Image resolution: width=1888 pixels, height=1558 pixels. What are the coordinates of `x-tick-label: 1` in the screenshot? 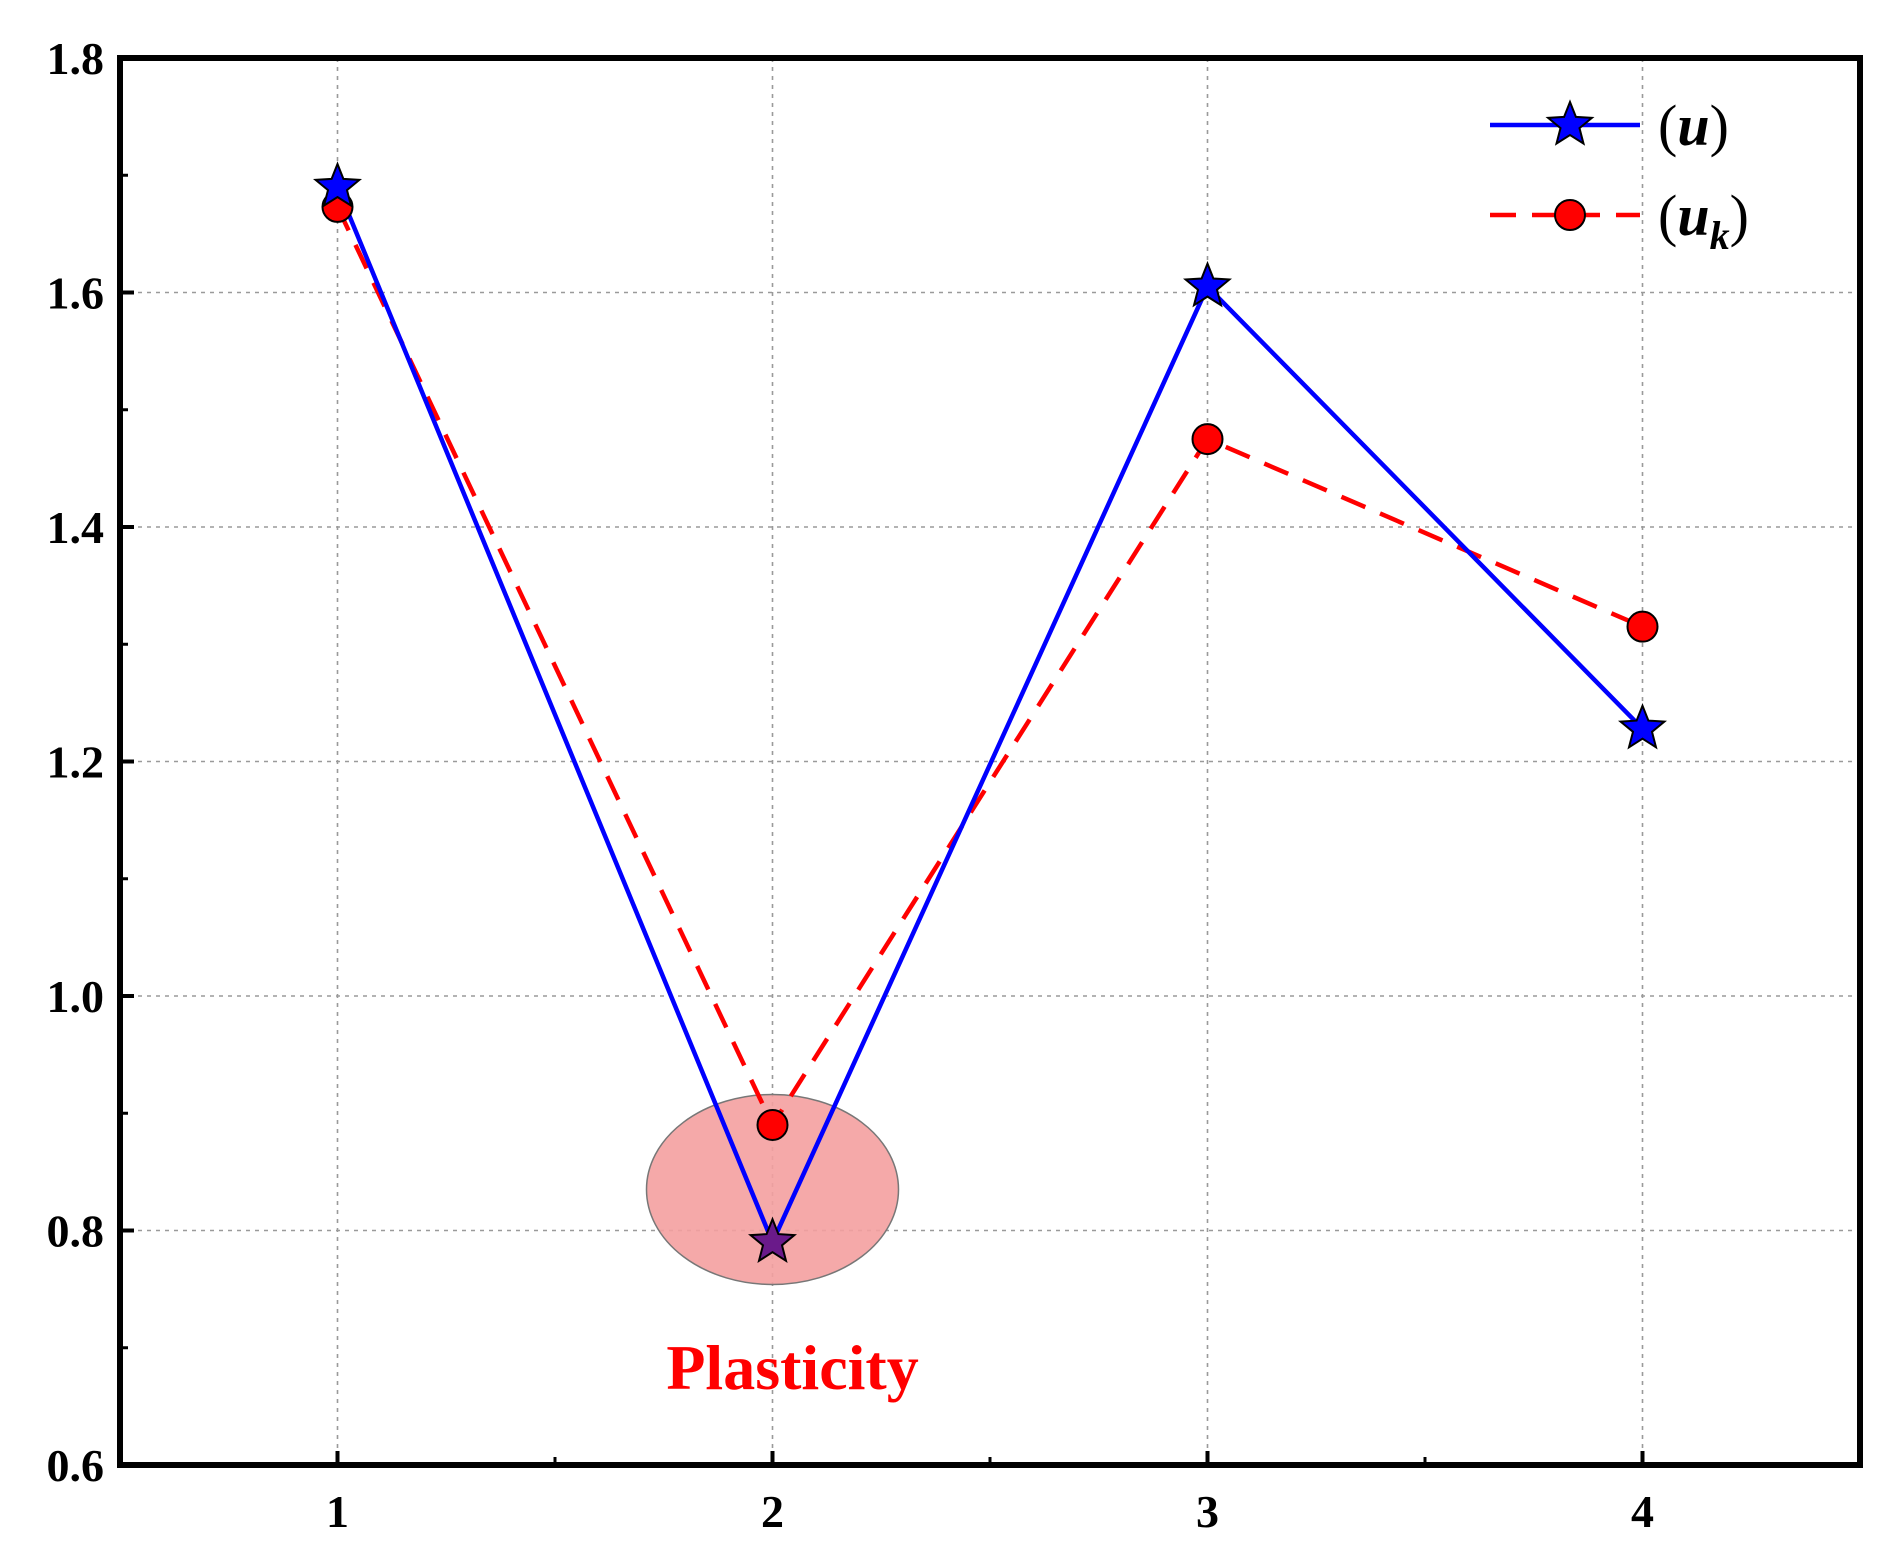 It's located at (337, 1511).